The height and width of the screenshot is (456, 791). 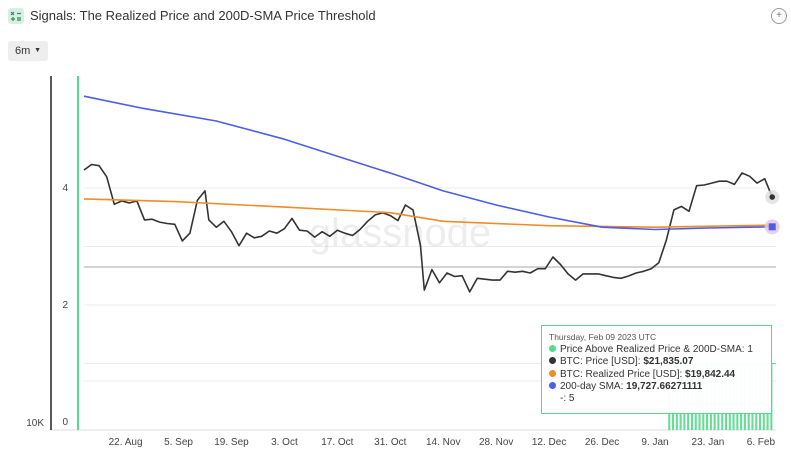 What do you see at coordinates (779, 16) in the screenshot?
I see `settings-icon: +` at bounding box center [779, 16].